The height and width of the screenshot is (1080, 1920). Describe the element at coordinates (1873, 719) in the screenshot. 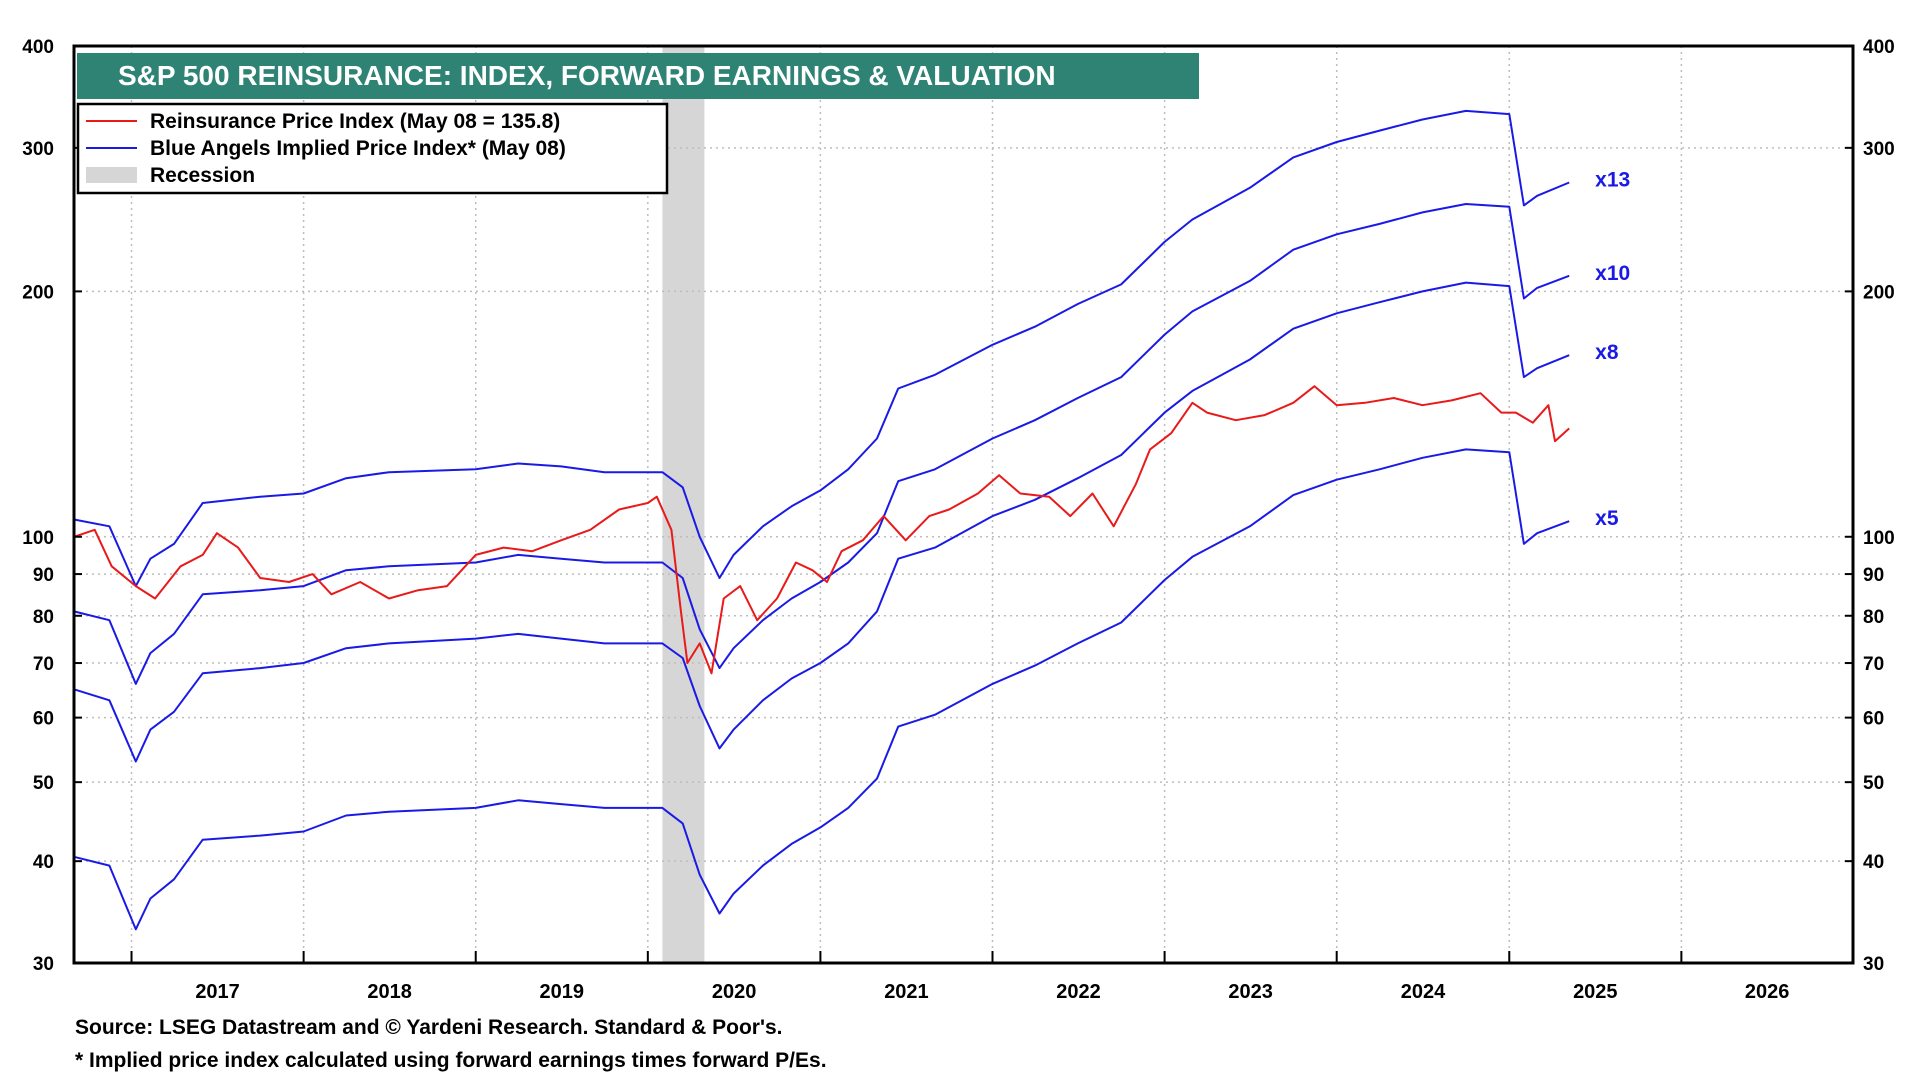

I see `y-tick-label-right: 60` at that location.